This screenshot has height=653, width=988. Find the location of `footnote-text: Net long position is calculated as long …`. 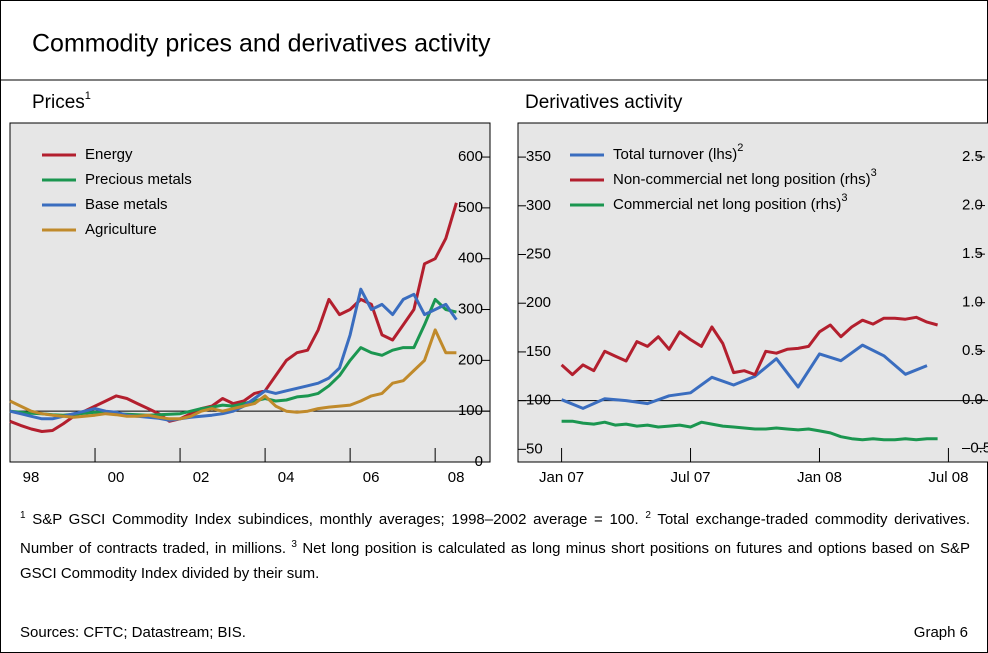

footnote-text: Net long position is calculated as long … is located at coordinates (495, 561).